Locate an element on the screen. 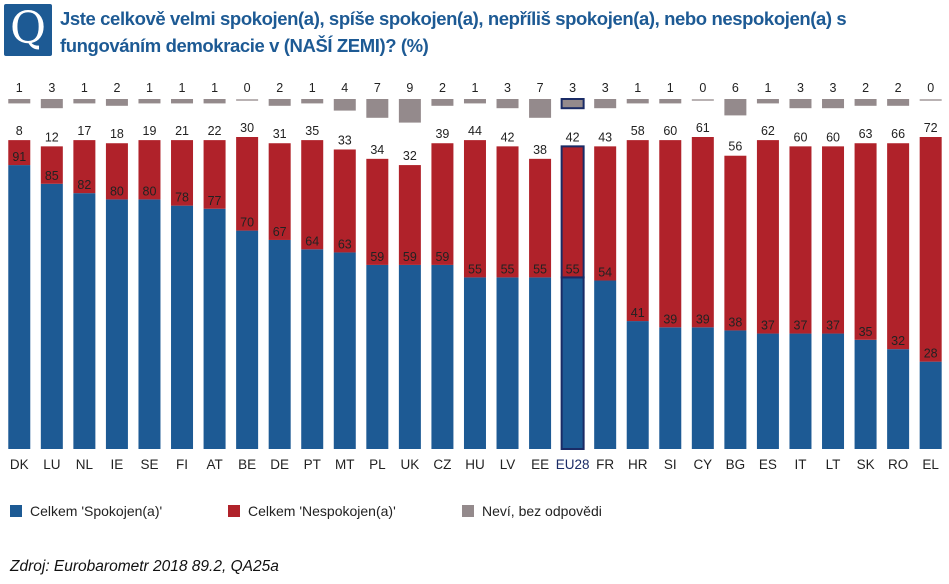  legend-item-nespokojen: Celkem 'Nespokojen(a)' is located at coordinates (312, 511).